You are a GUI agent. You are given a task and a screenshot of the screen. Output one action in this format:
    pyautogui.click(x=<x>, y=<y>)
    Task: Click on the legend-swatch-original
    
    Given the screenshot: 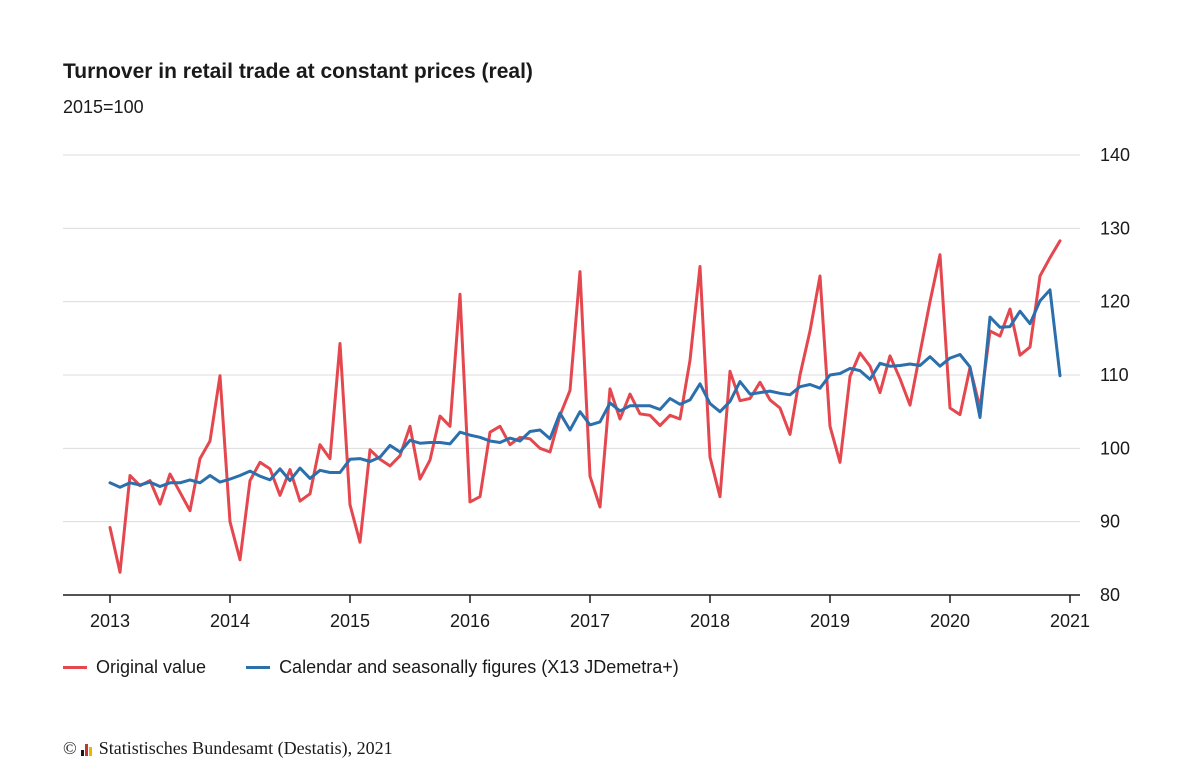 What is the action you would take?
    pyautogui.click(x=75, y=667)
    